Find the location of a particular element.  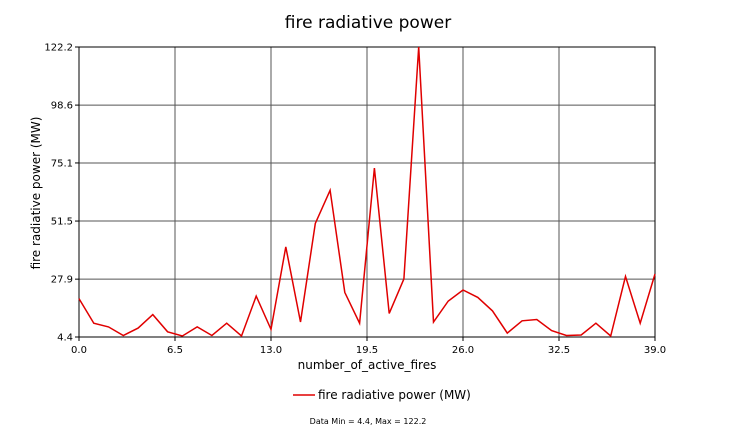

legend: fire radiative power (MW) is located at coordinates (382, 395).